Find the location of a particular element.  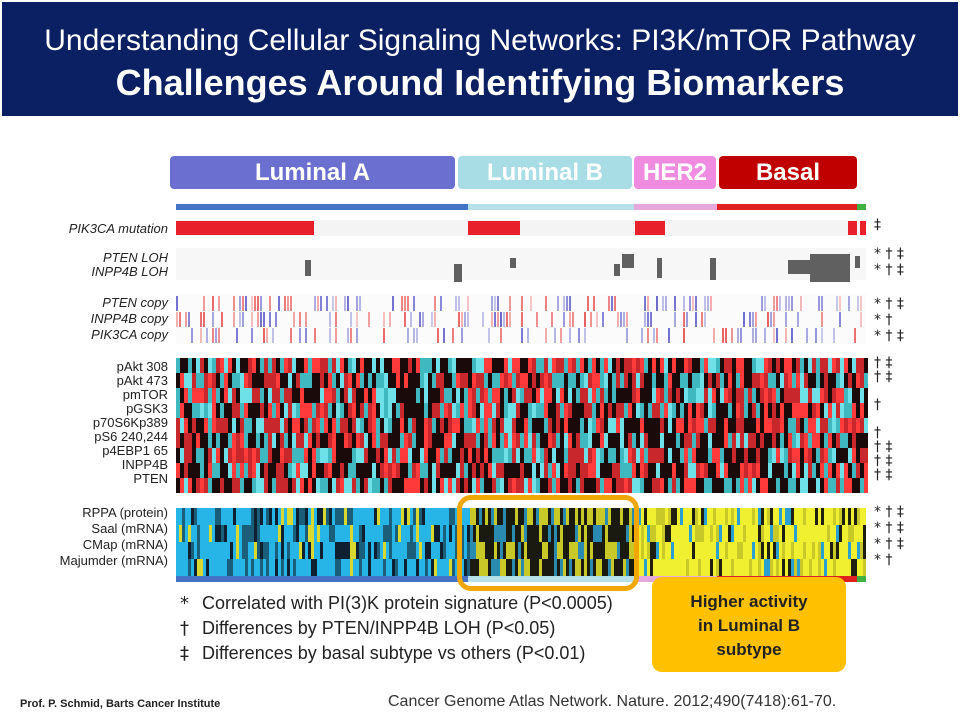

row-label-pik3ca-copy: PIK3CA copy is located at coordinates (129, 334).